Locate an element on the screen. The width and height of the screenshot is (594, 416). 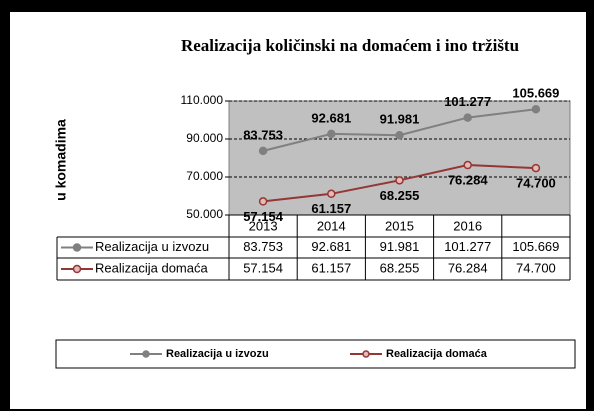
y-axis-label: u komadima is located at coordinates (61, 160).